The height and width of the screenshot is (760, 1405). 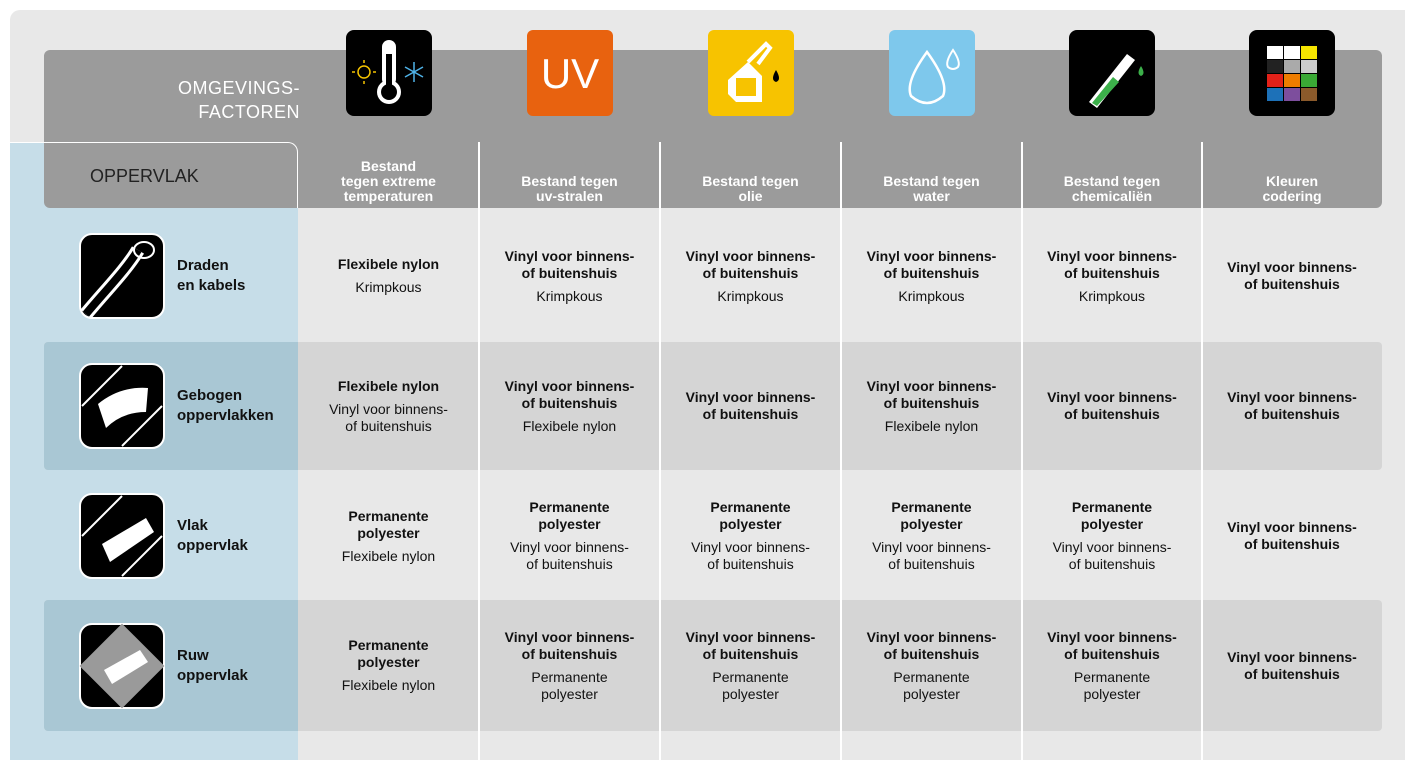 I want to click on cell-primary: Flexibele nylon, so click(x=388, y=385).